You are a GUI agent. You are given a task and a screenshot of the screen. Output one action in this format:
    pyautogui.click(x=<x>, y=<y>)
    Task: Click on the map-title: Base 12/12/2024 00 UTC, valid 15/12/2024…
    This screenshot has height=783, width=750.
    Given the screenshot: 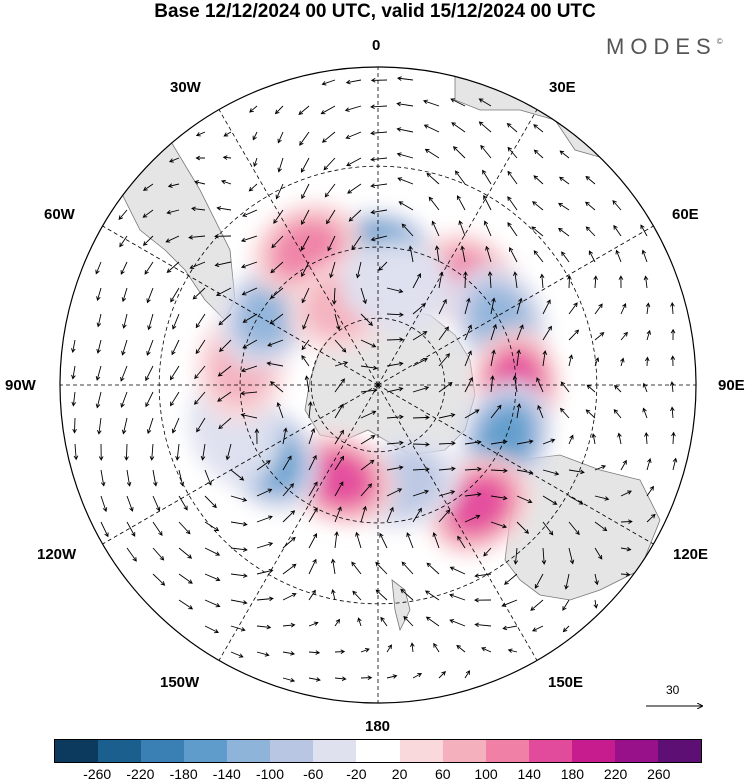 What is the action you would take?
    pyautogui.click(x=375, y=11)
    